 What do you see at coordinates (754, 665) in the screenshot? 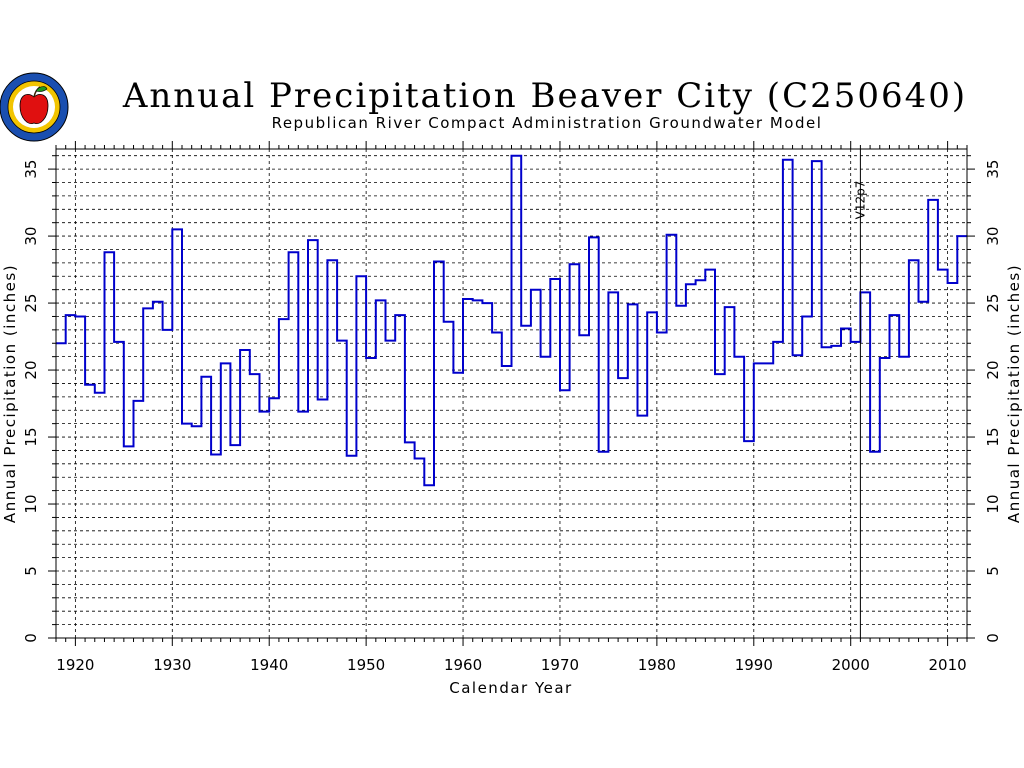
I see `x-tick-label: 1990` at bounding box center [754, 665].